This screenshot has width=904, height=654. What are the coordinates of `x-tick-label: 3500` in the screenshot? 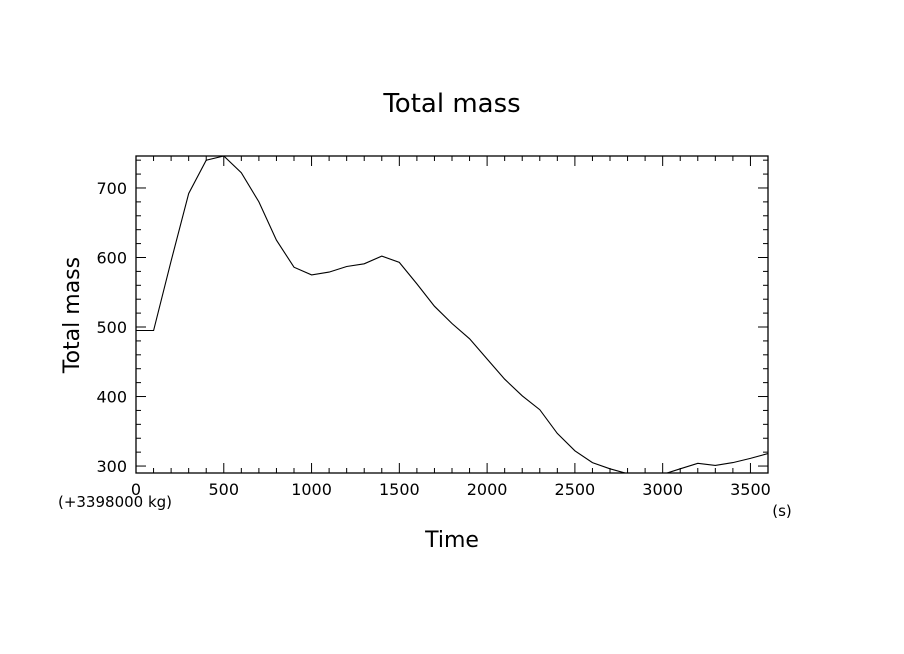 It's located at (750, 489).